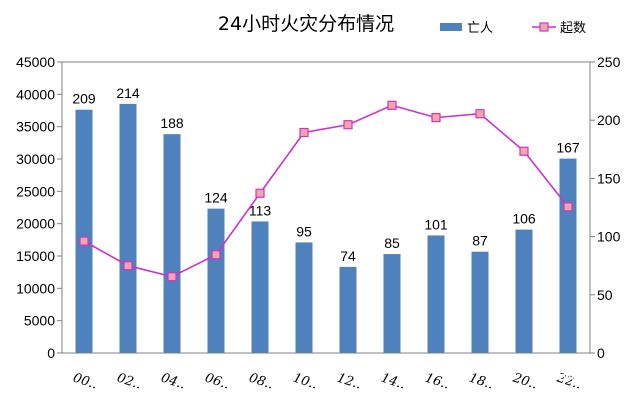 The width and height of the screenshot is (640, 405). I want to click on x-tick-label: 18.., so click(481, 382).